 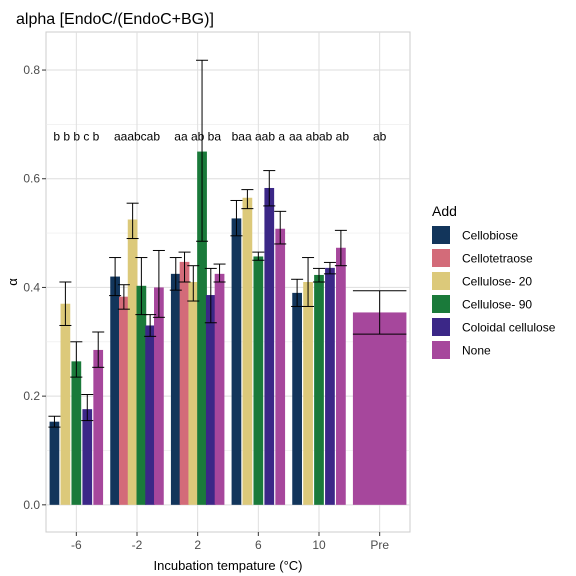 What do you see at coordinates (490, 236) in the screenshot?
I see `legend-label: Cellobiose` at bounding box center [490, 236].